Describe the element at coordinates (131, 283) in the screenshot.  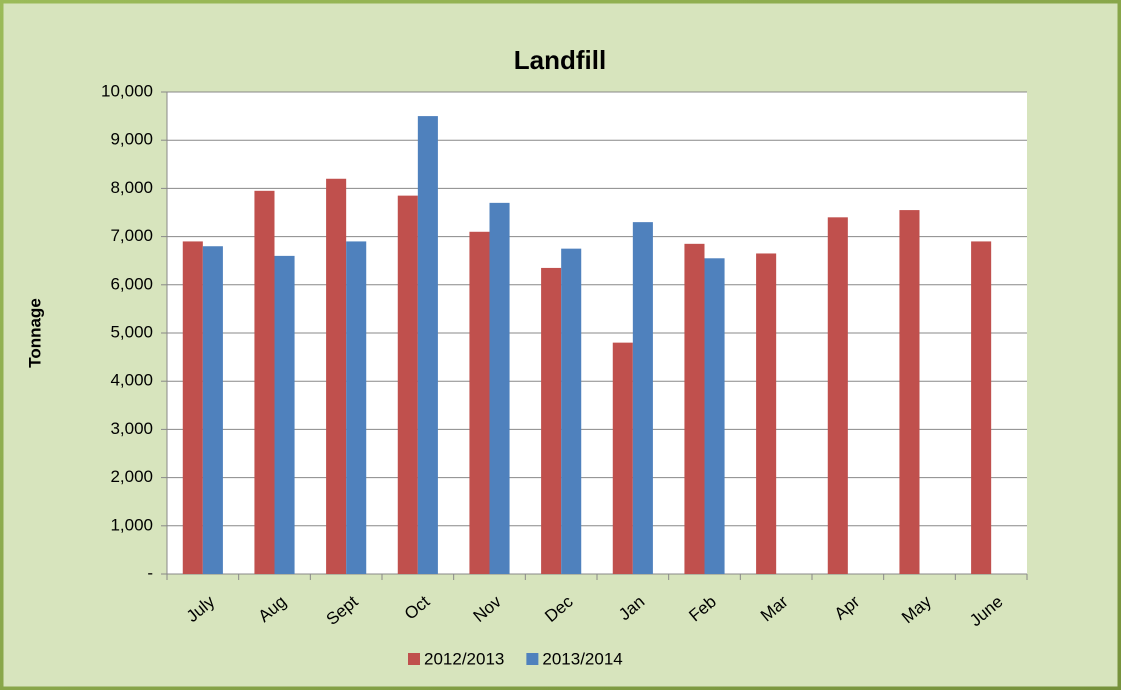
I see `y-tick-label: 6,000` at that location.